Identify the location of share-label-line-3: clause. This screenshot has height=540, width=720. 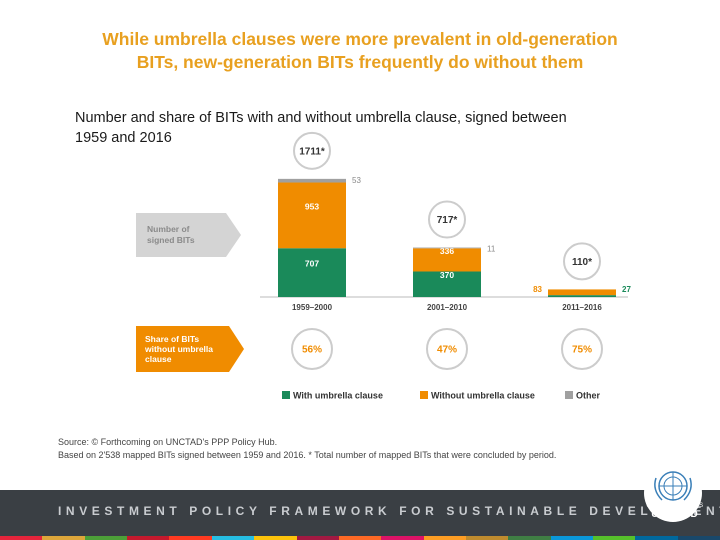
(158, 359).